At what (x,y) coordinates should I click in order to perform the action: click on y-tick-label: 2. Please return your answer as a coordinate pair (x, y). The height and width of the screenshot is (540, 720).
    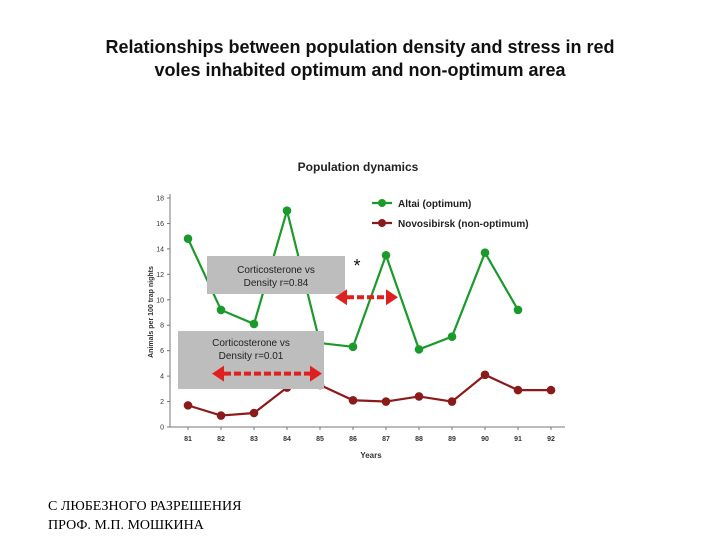
    Looking at the image, I should click on (162, 402).